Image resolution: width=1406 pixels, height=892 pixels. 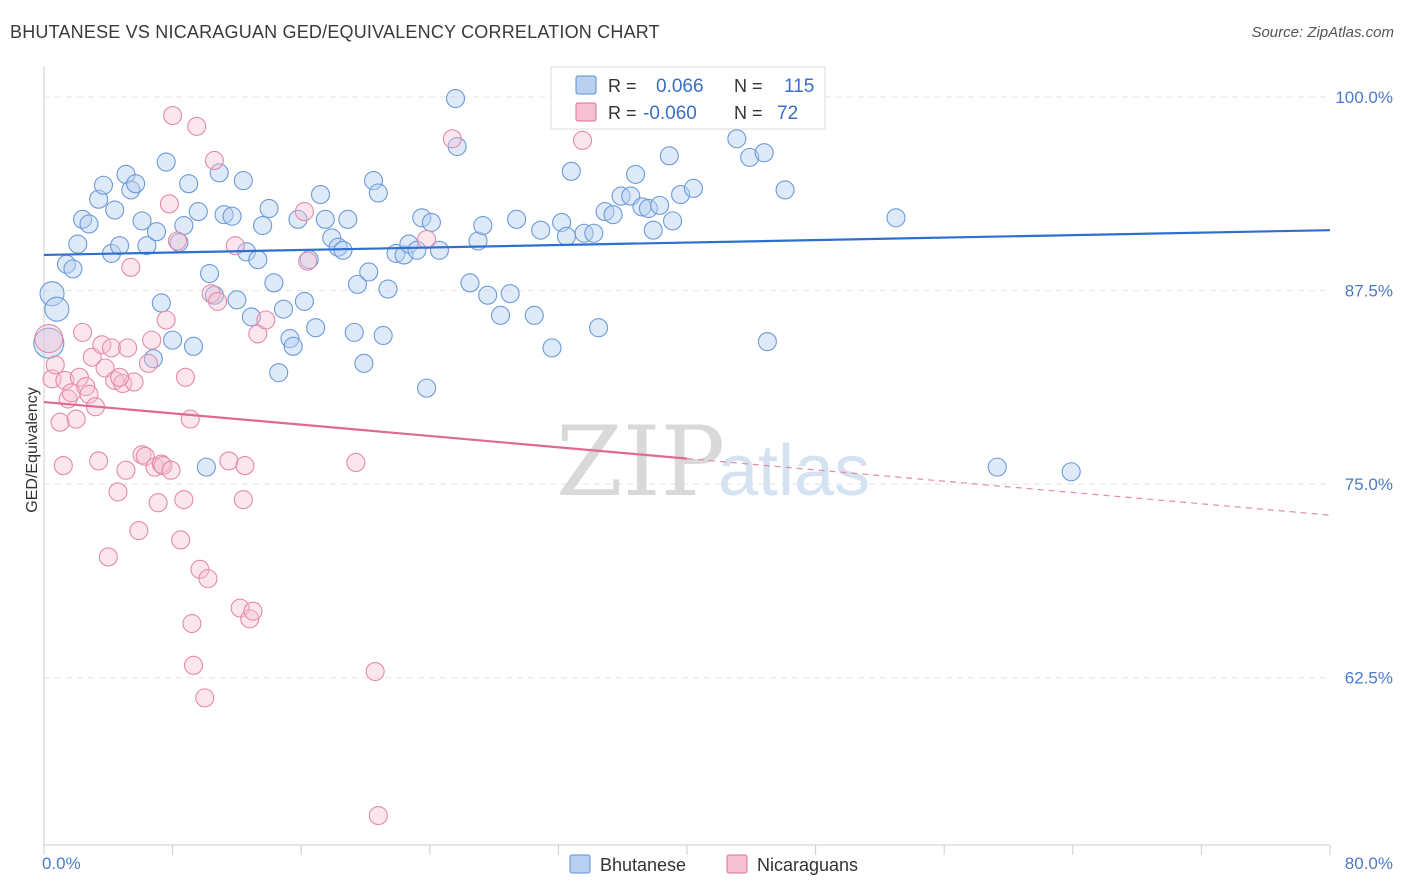 What do you see at coordinates (748, 113) in the screenshot?
I see `legend-n-label-2: N =` at bounding box center [748, 113].